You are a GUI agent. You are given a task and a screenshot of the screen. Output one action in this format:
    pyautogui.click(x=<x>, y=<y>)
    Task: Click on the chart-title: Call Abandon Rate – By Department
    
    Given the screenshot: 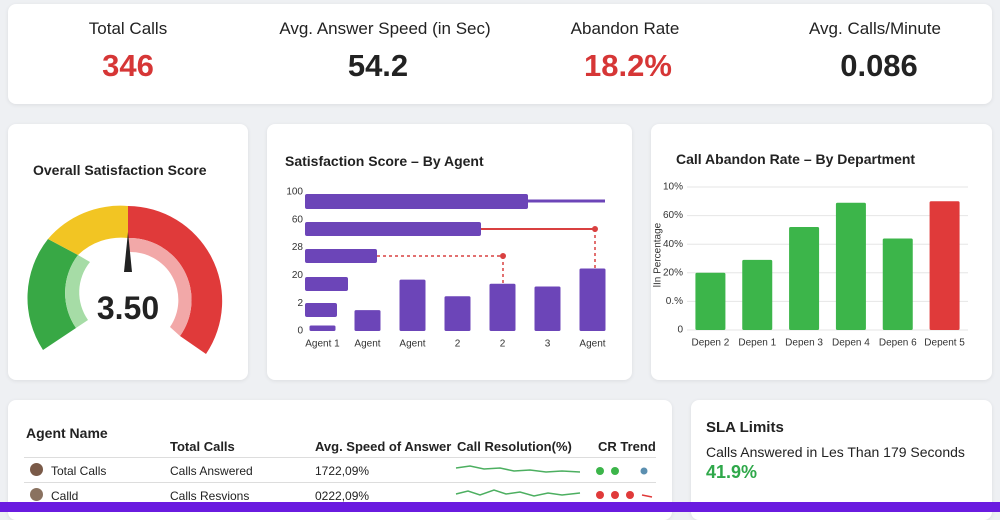 What is the action you would take?
    pyautogui.click(x=796, y=159)
    